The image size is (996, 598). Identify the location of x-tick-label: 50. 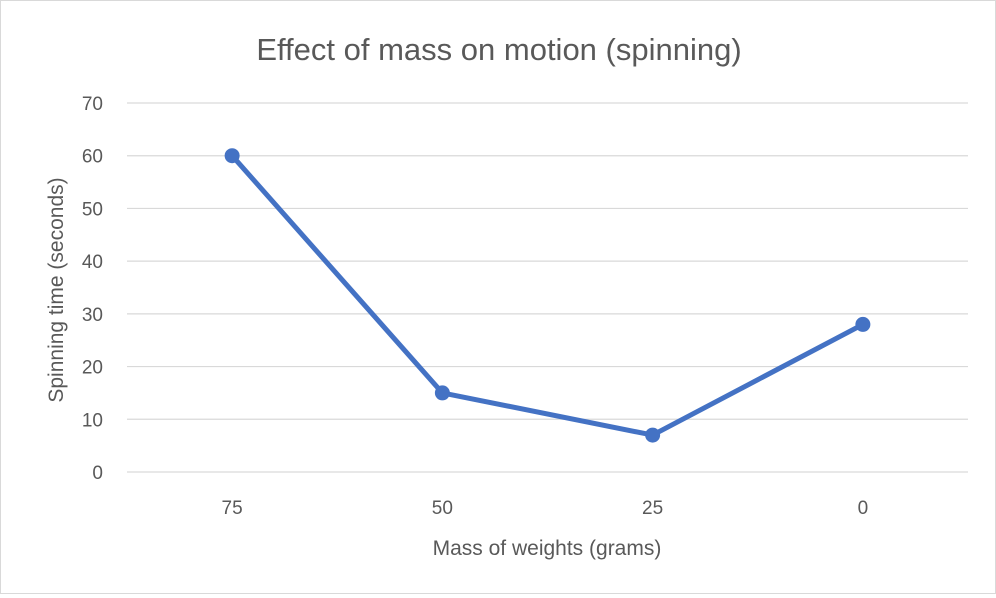
(442, 508).